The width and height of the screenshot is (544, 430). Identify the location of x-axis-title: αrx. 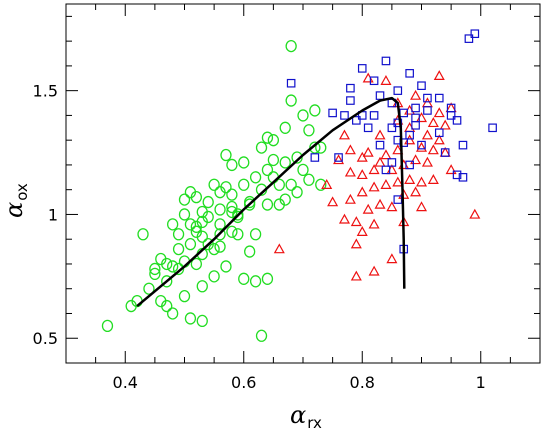
(306, 415).